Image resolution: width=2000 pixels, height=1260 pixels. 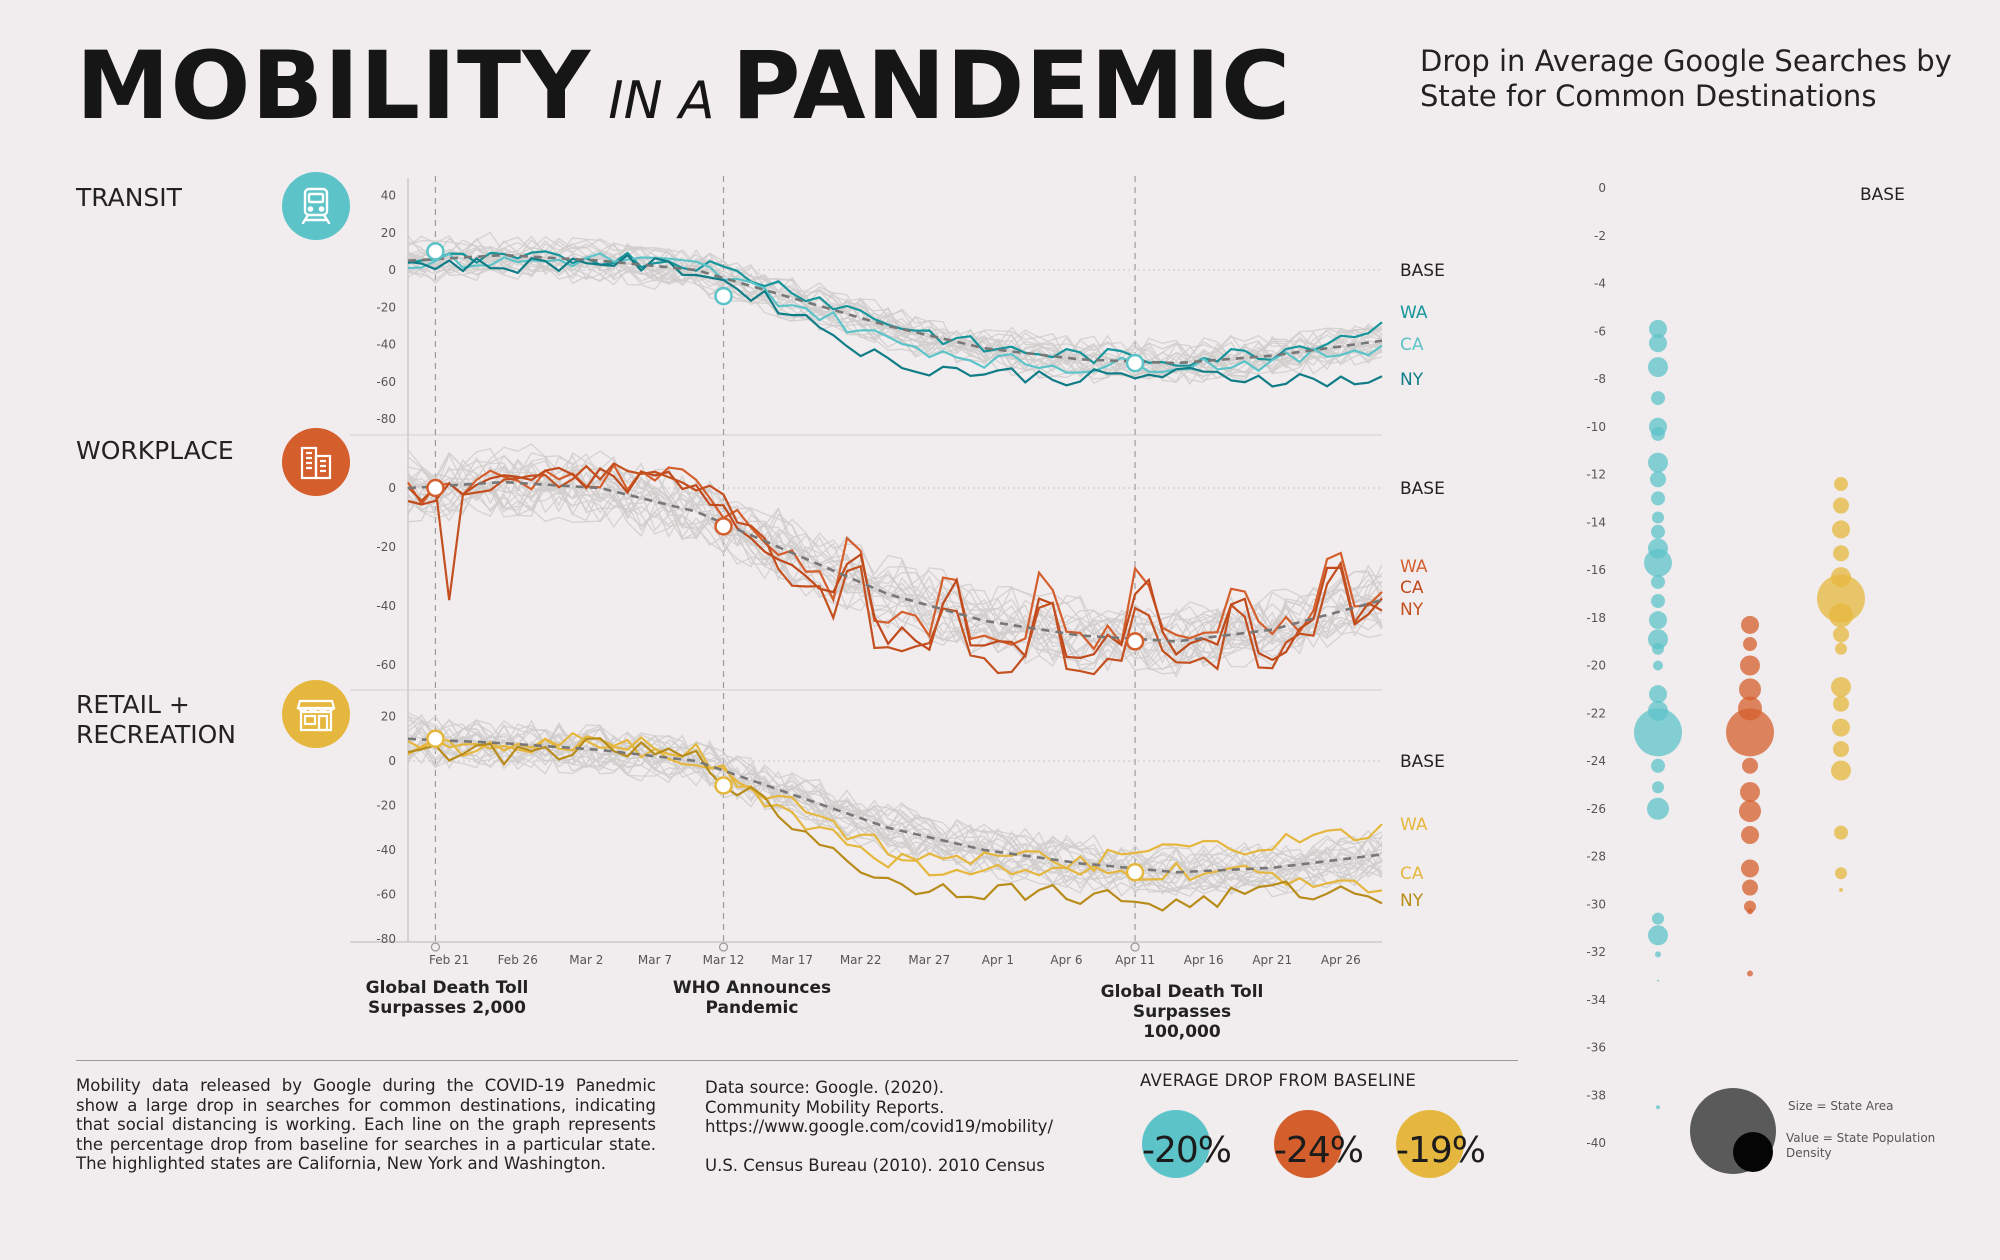 I want to click on x-tick-label: Mar 2, so click(x=586, y=960).